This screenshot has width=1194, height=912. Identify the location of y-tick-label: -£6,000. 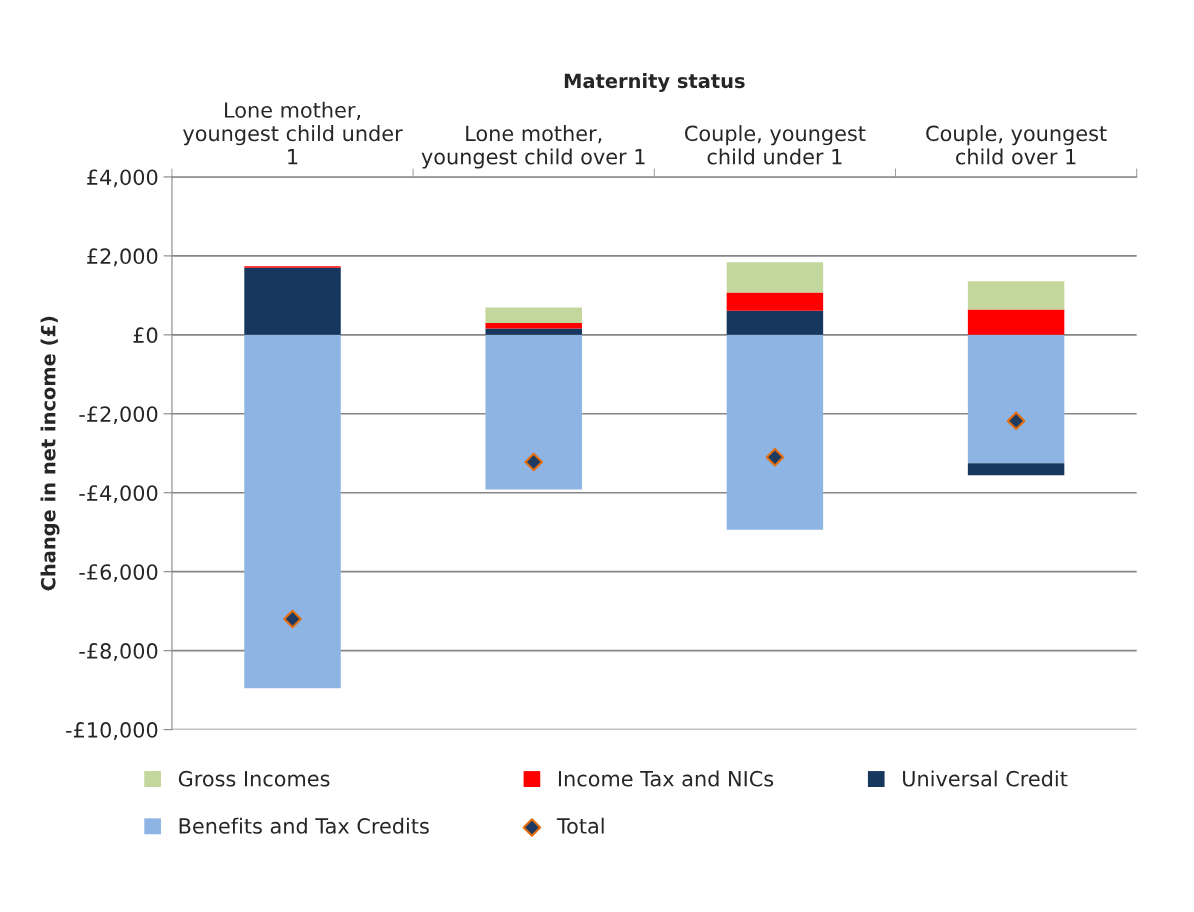
(118, 573).